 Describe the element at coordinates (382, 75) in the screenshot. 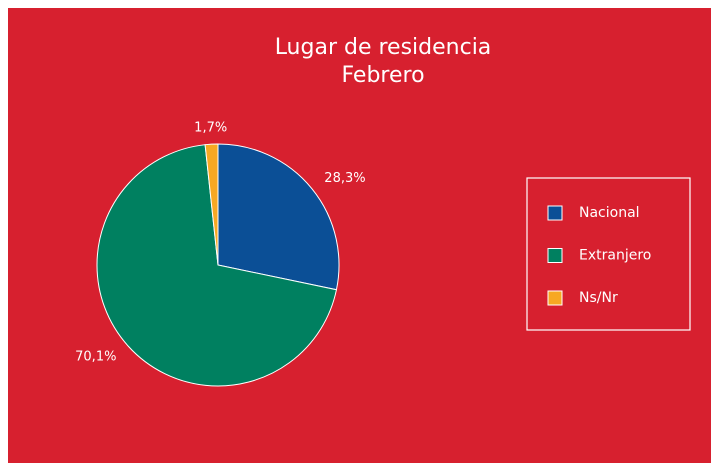

I see `chart-subtitle: Febrero` at that location.